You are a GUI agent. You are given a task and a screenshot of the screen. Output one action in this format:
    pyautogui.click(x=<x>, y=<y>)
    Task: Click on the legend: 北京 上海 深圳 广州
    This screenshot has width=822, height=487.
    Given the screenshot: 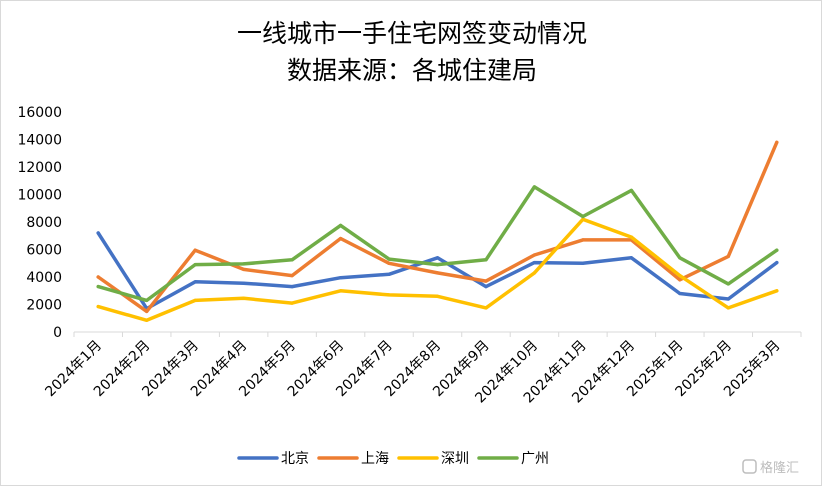 What is the action you would take?
    pyautogui.click(x=393, y=459)
    